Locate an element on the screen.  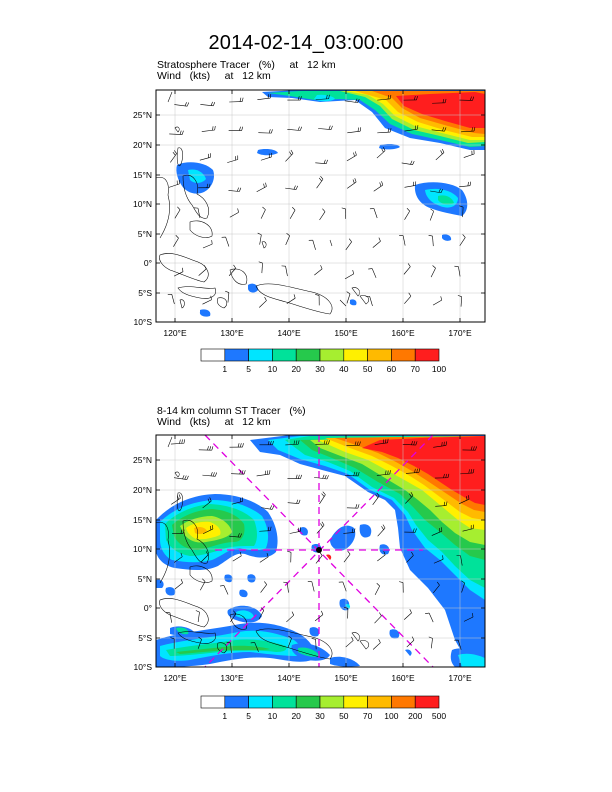
top-panel-label-1: Stratosphere Tracer (%) at 12 km is located at coordinates (246, 65).